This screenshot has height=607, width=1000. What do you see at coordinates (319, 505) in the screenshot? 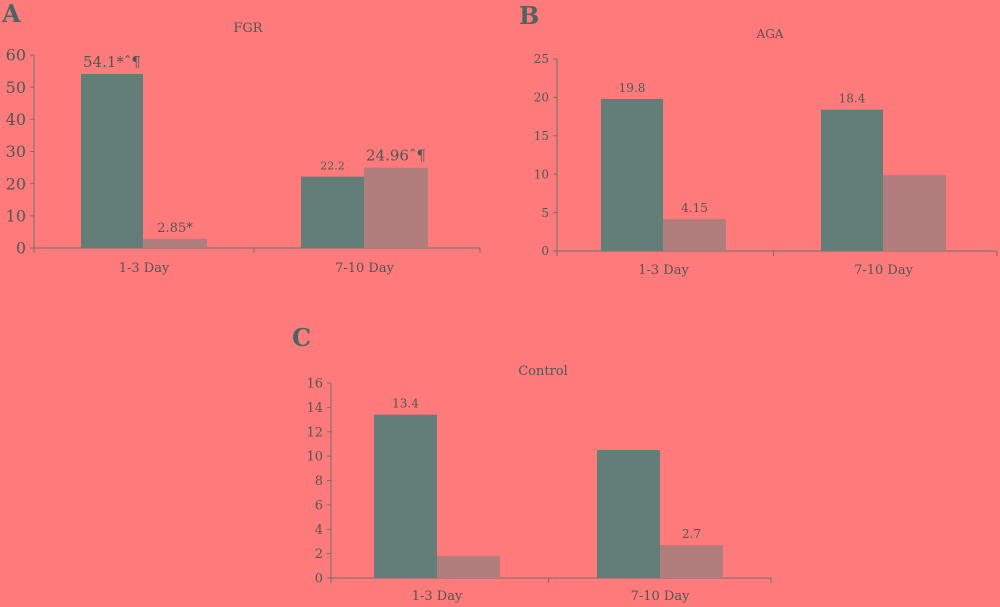
I see `y-tick-label: 6` at bounding box center [319, 505].